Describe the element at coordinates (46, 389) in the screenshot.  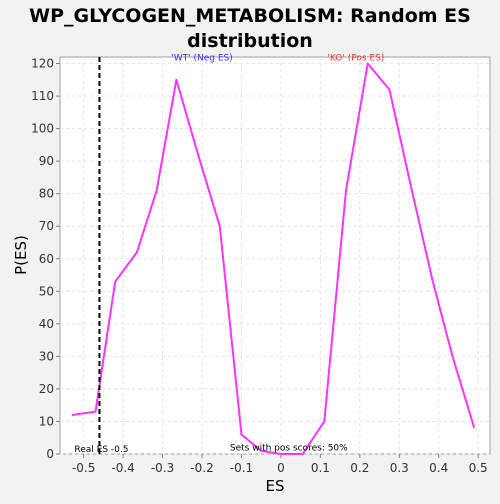
I see `y-tick-label: 20` at that location.